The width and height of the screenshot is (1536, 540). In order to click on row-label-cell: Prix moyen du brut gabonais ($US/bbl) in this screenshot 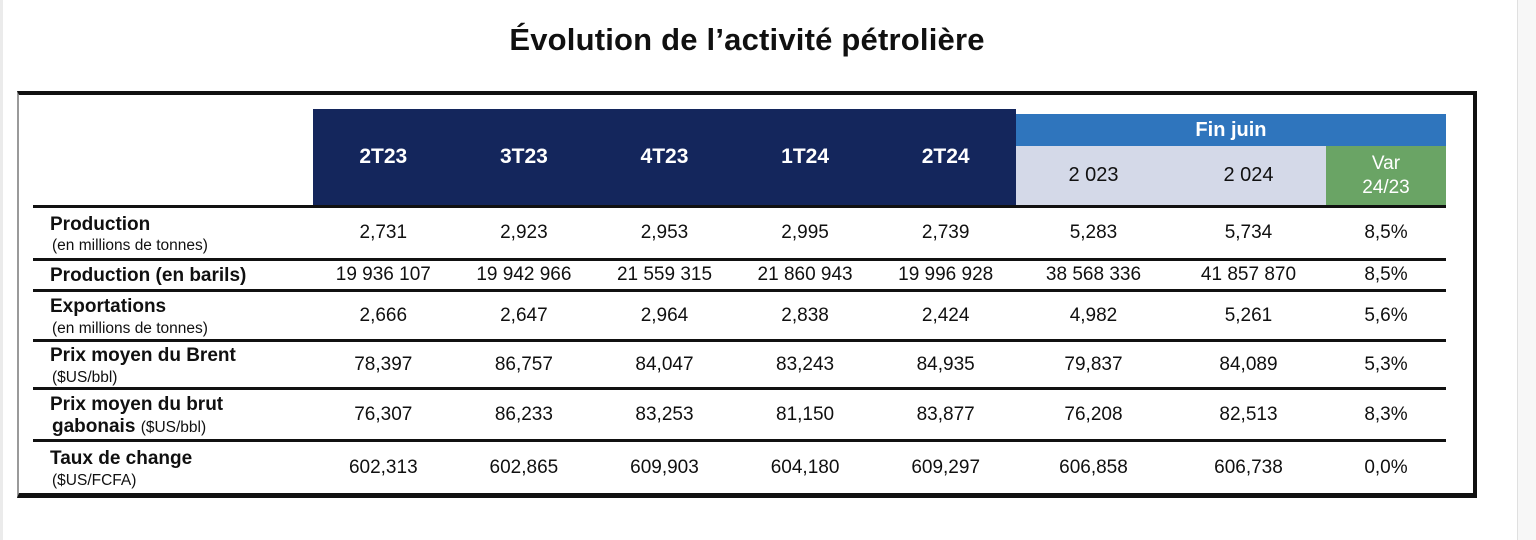, I will do `click(173, 414)`.